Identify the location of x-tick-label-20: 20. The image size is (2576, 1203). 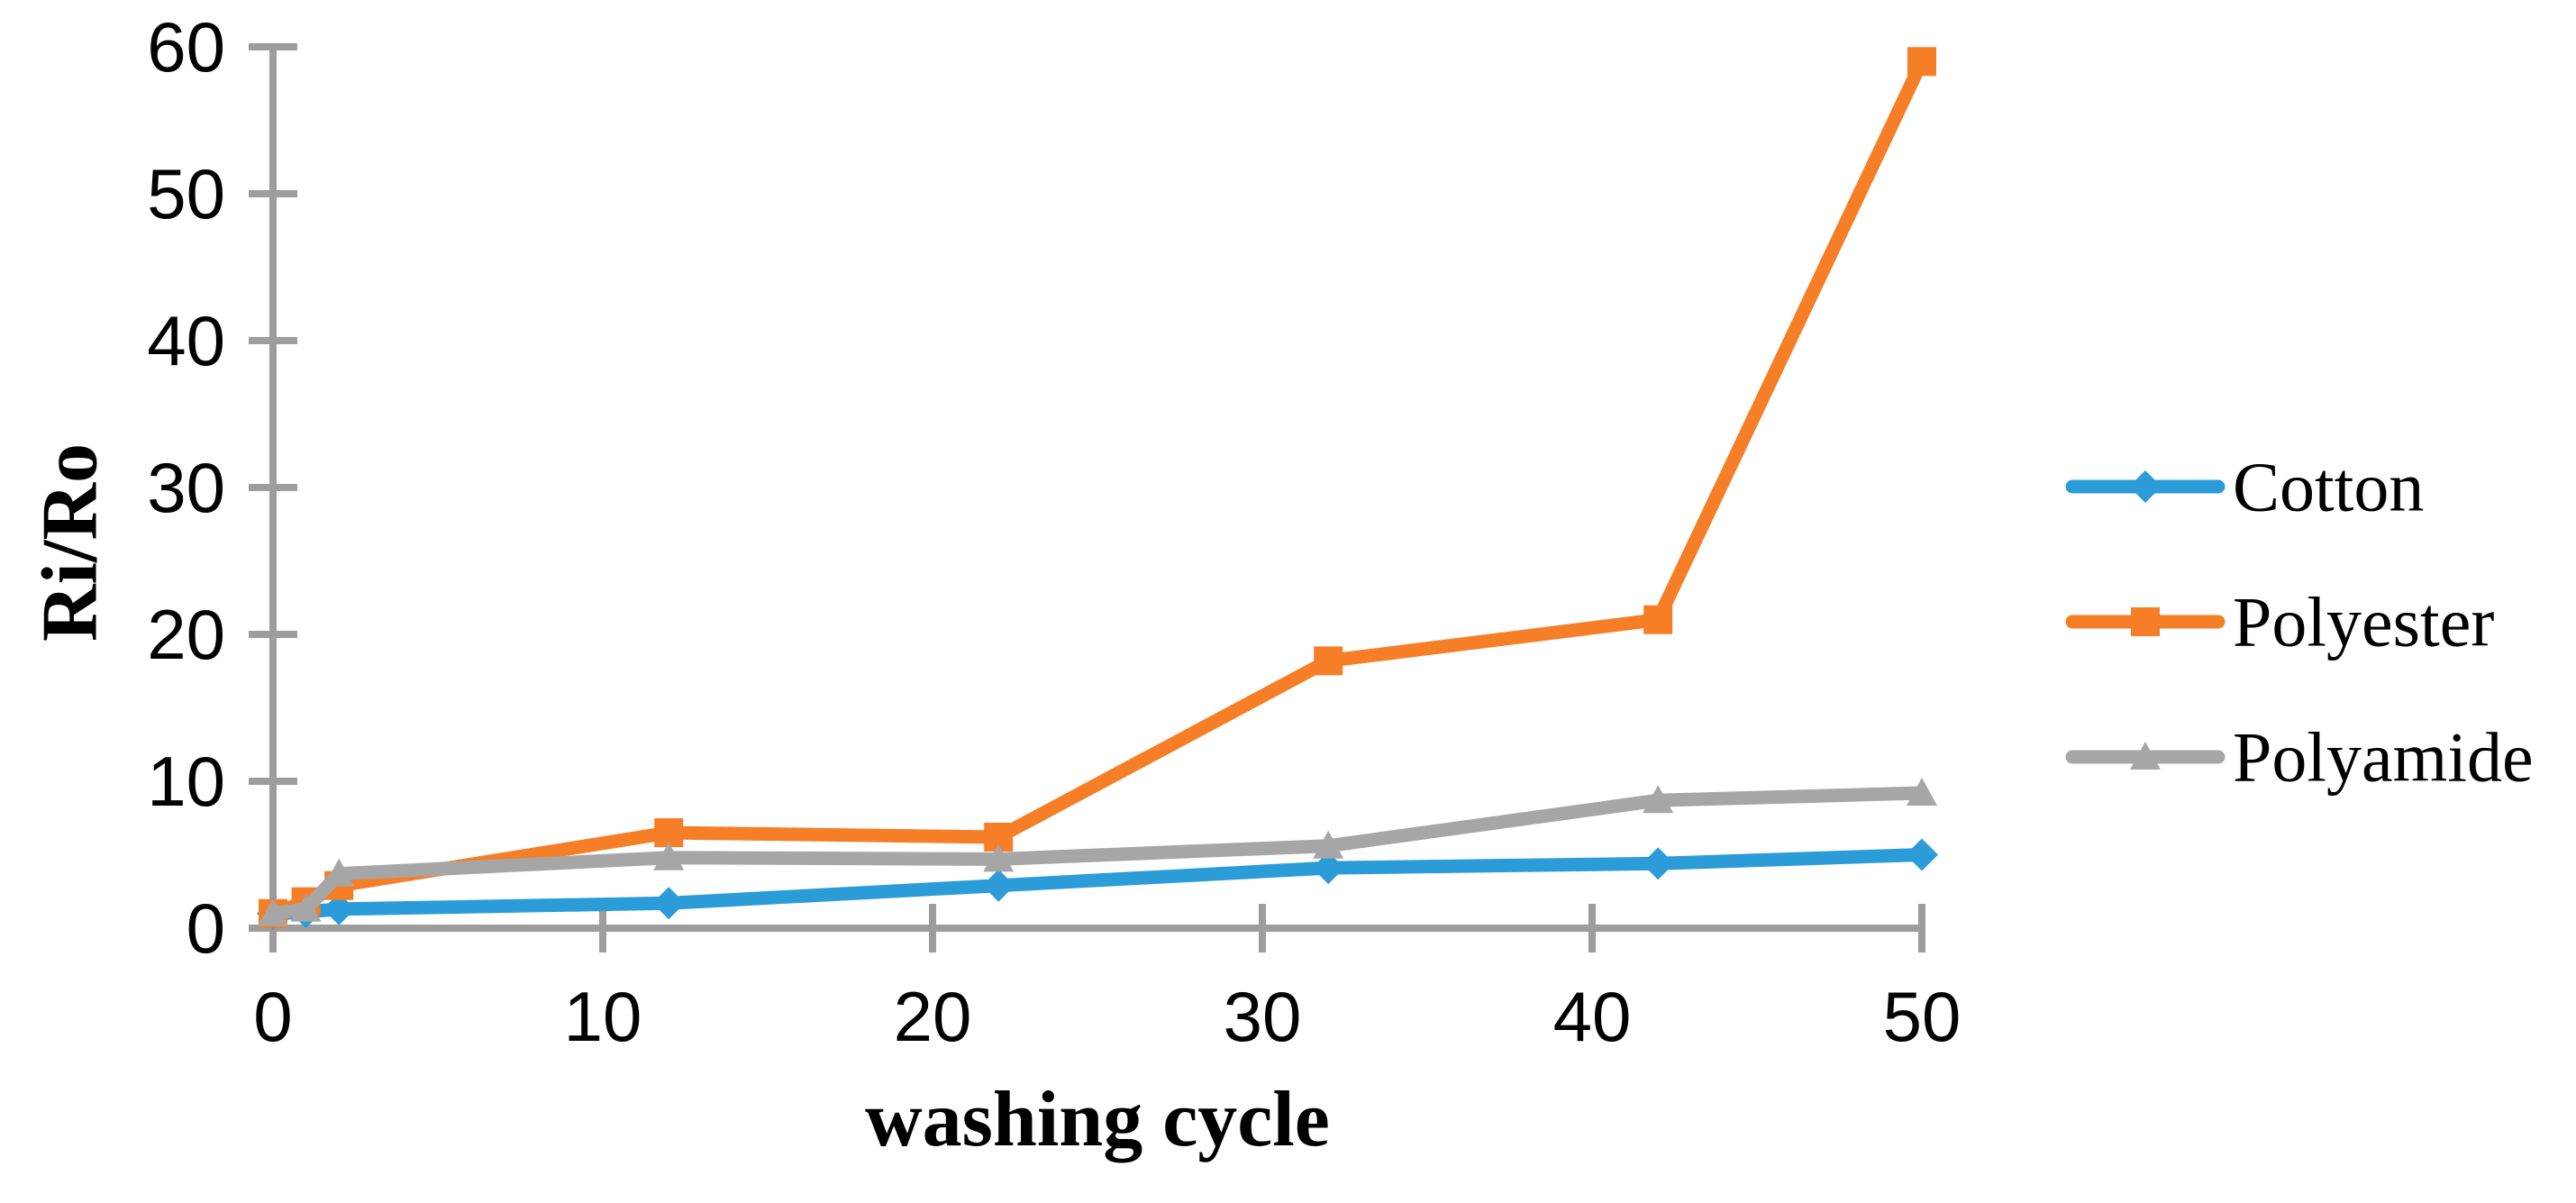
(933, 1016).